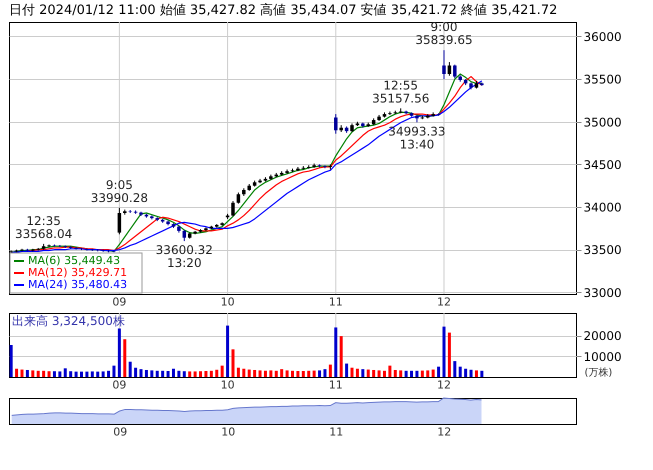 The image size is (653, 470). I want to click on annotation: 9:05 33990.28, so click(119, 191).